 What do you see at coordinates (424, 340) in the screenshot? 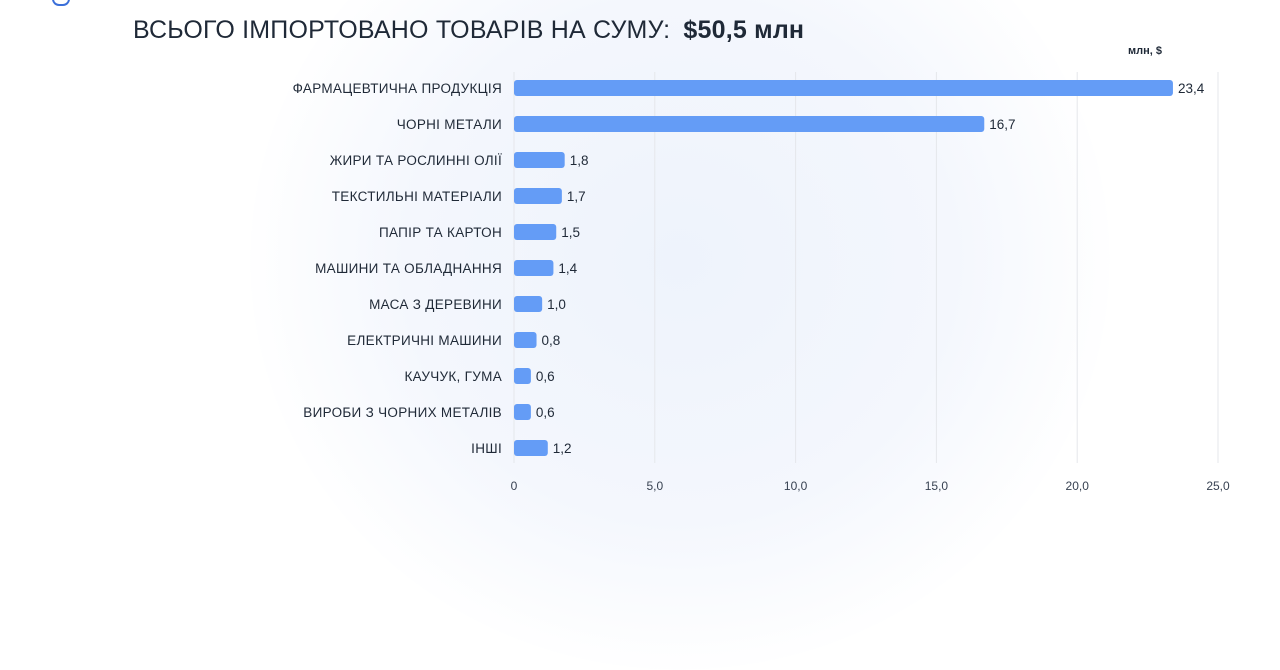
I see `category-label: ЕЛЕКТРИЧНІ МАШИНИ` at bounding box center [424, 340].